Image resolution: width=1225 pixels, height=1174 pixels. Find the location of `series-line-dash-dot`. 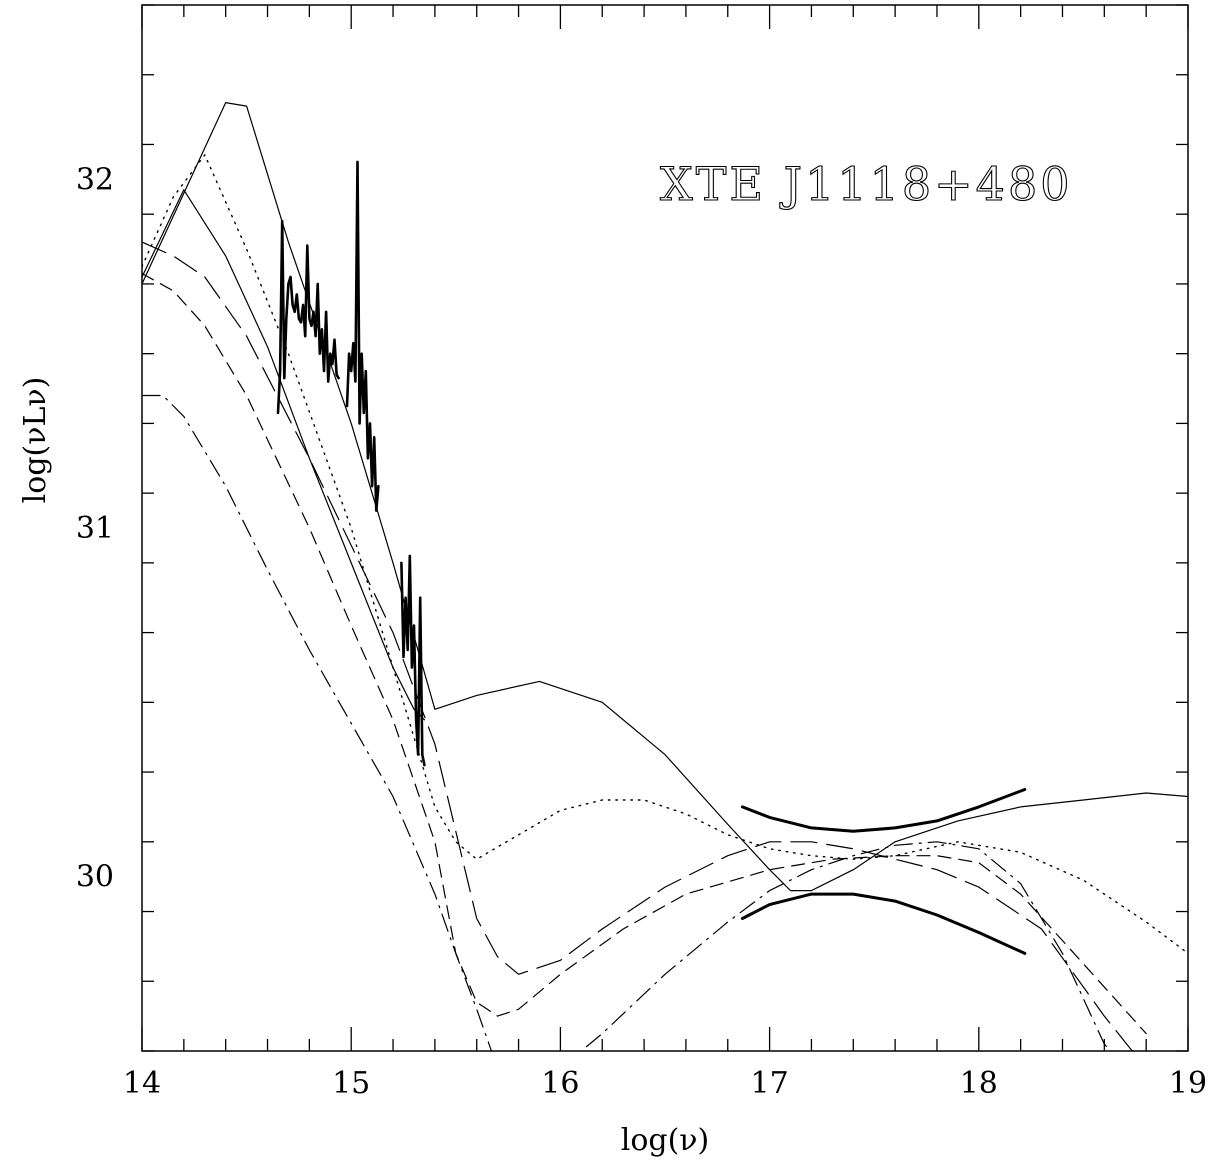

series-line-dash-dot is located at coordinates (846, 946).